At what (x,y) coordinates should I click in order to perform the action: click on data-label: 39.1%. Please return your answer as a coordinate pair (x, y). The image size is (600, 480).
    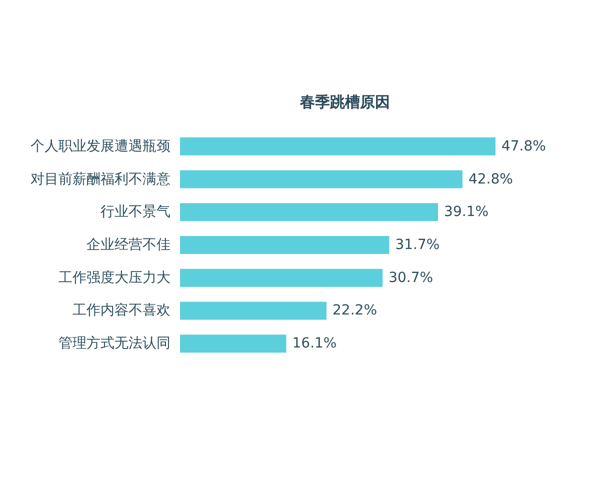
    Looking at the image, I should click on (466, 212).